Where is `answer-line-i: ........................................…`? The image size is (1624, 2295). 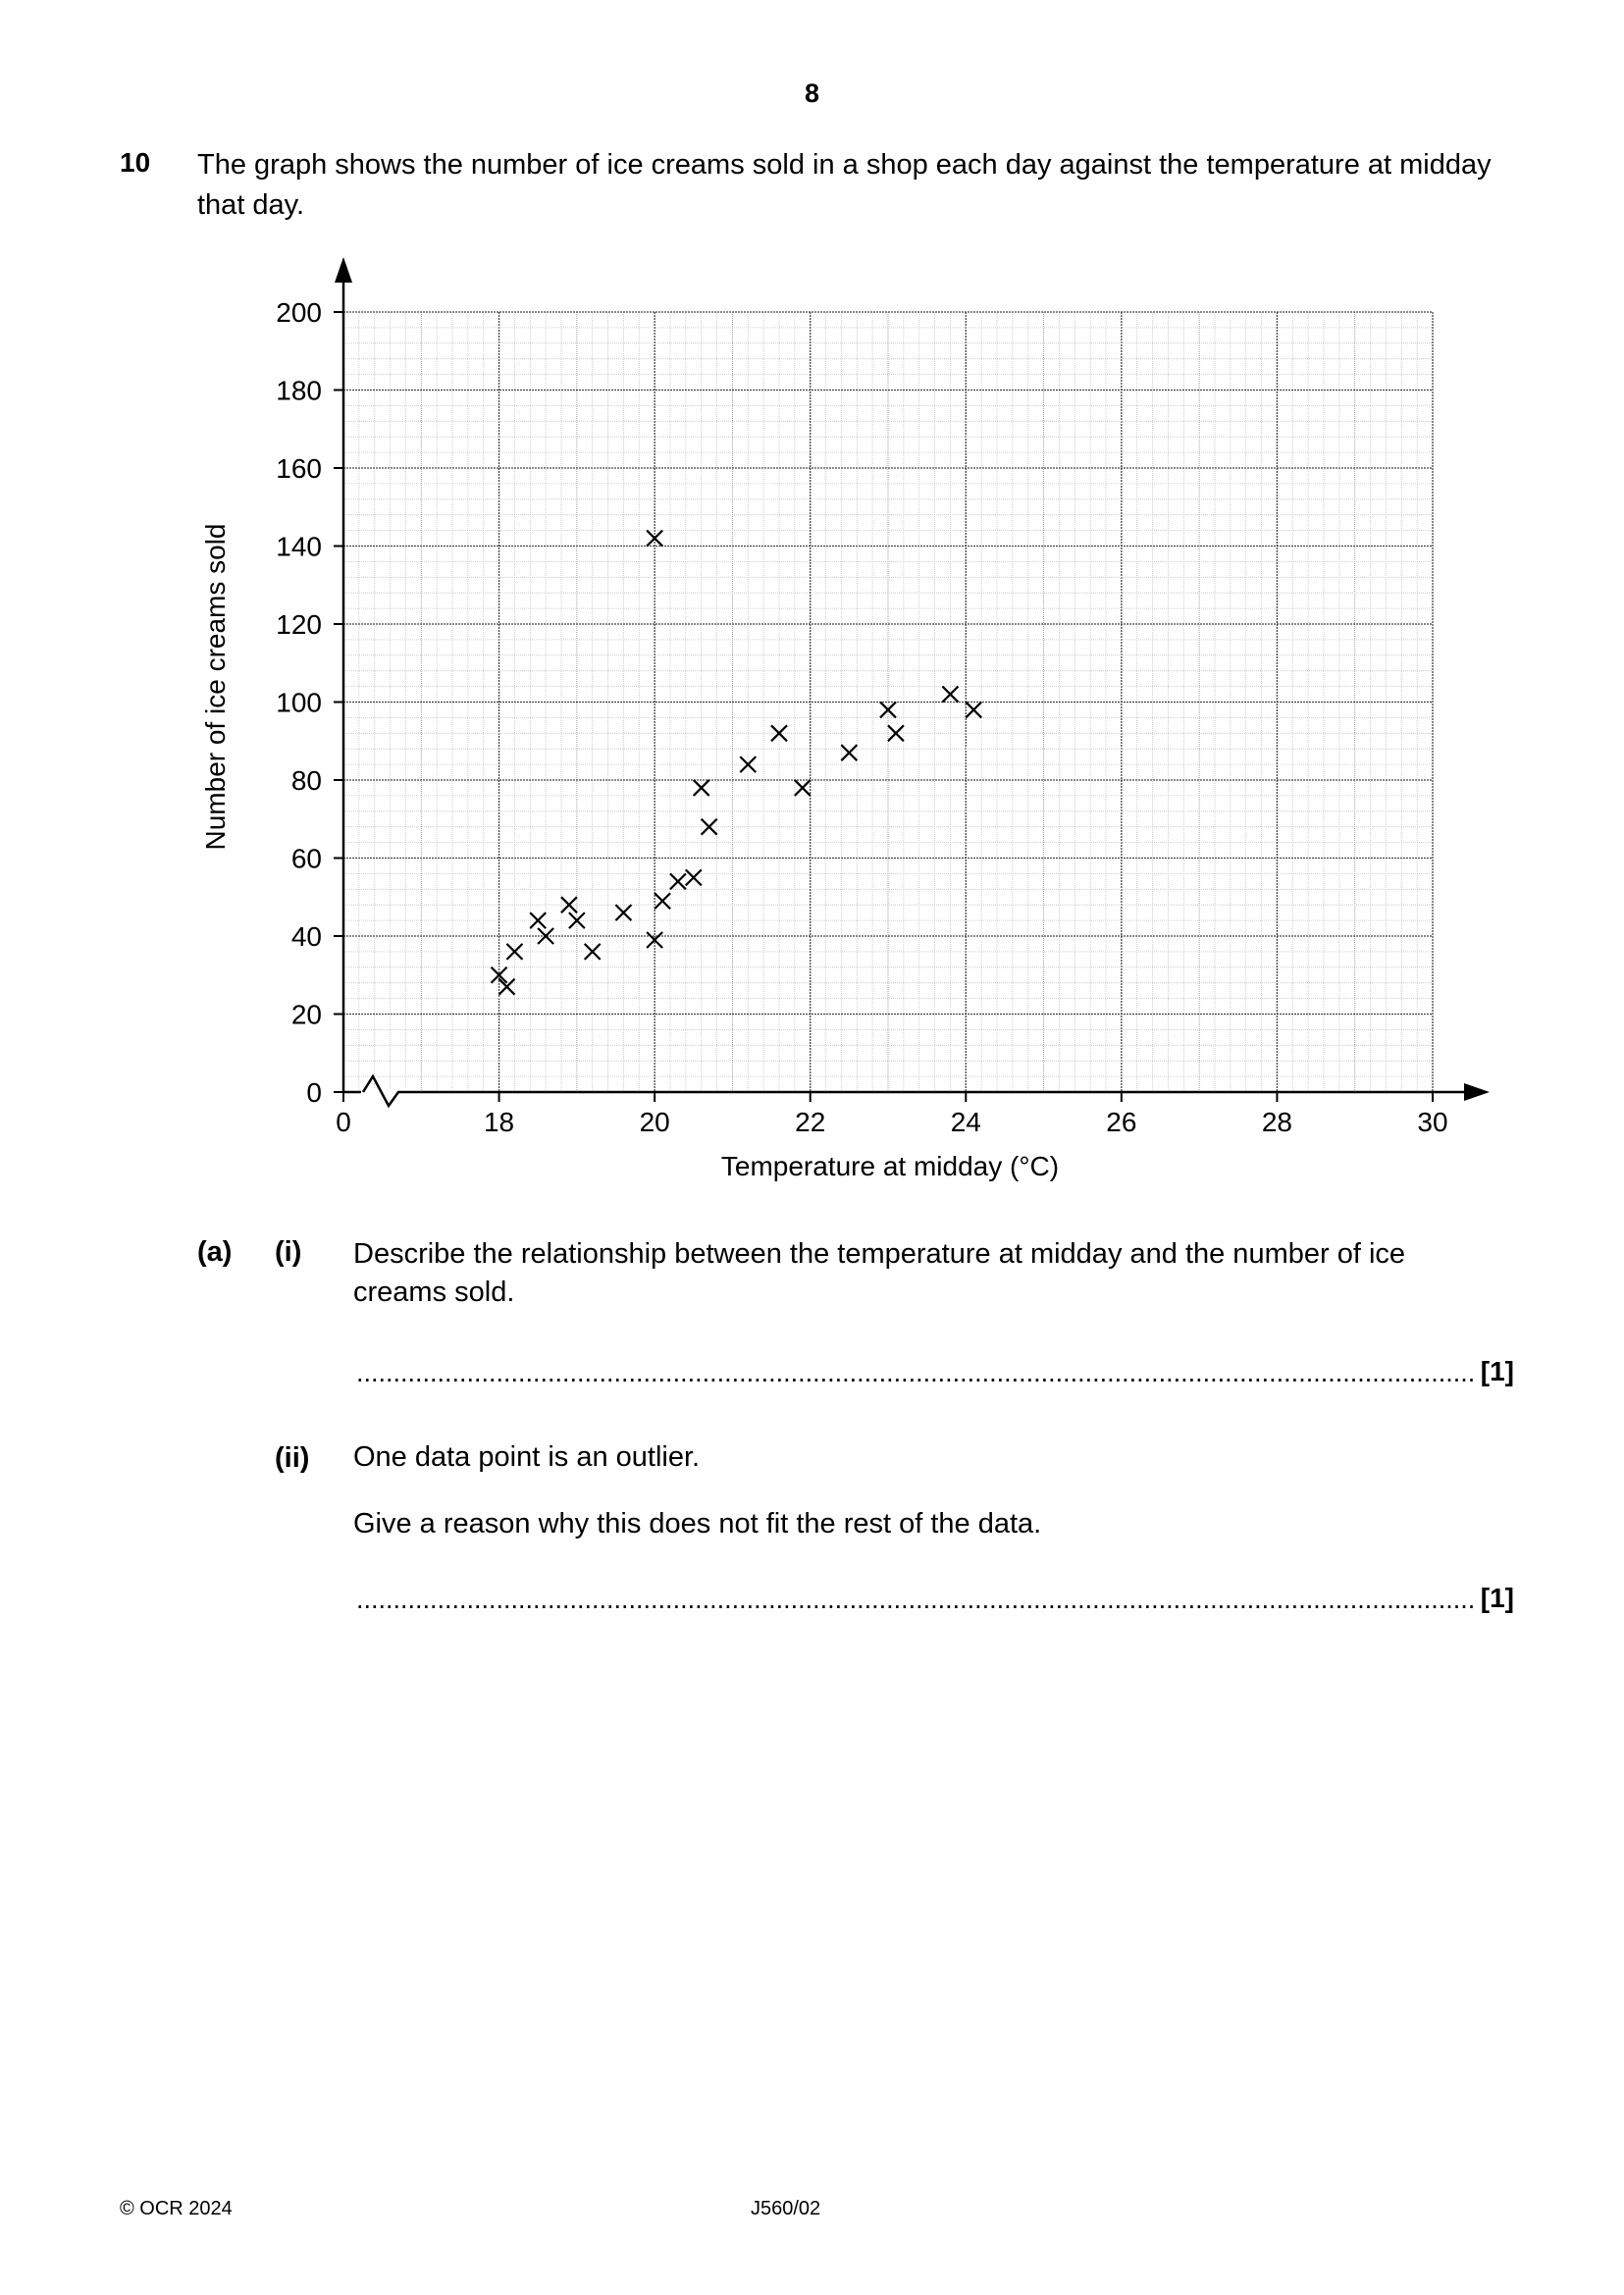 answer-line-i: ........................................… is located at coordinates (935, 1373).